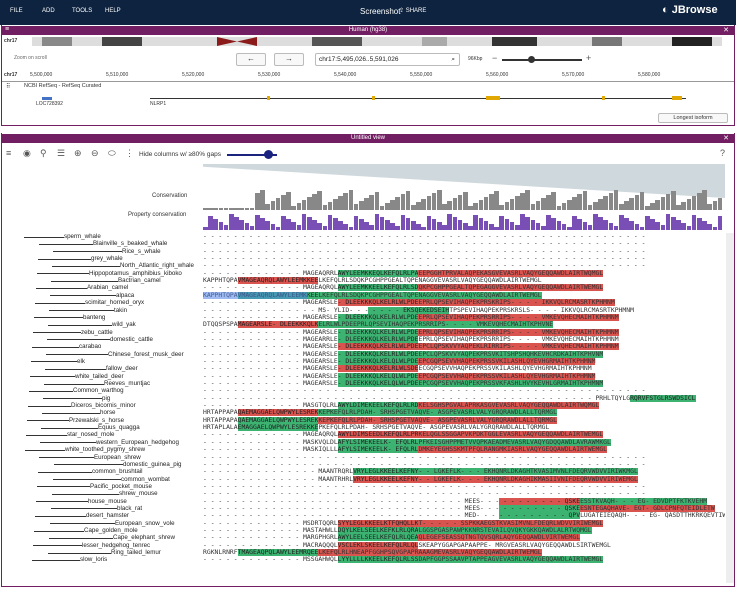  I want to click on zoom-slider, so click(542, 60).